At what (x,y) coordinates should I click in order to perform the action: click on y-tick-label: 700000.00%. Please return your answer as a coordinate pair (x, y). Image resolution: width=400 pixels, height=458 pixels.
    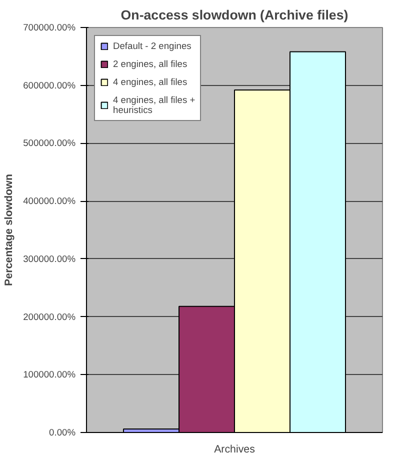
    Looking at the image, I should click on (49, 27).